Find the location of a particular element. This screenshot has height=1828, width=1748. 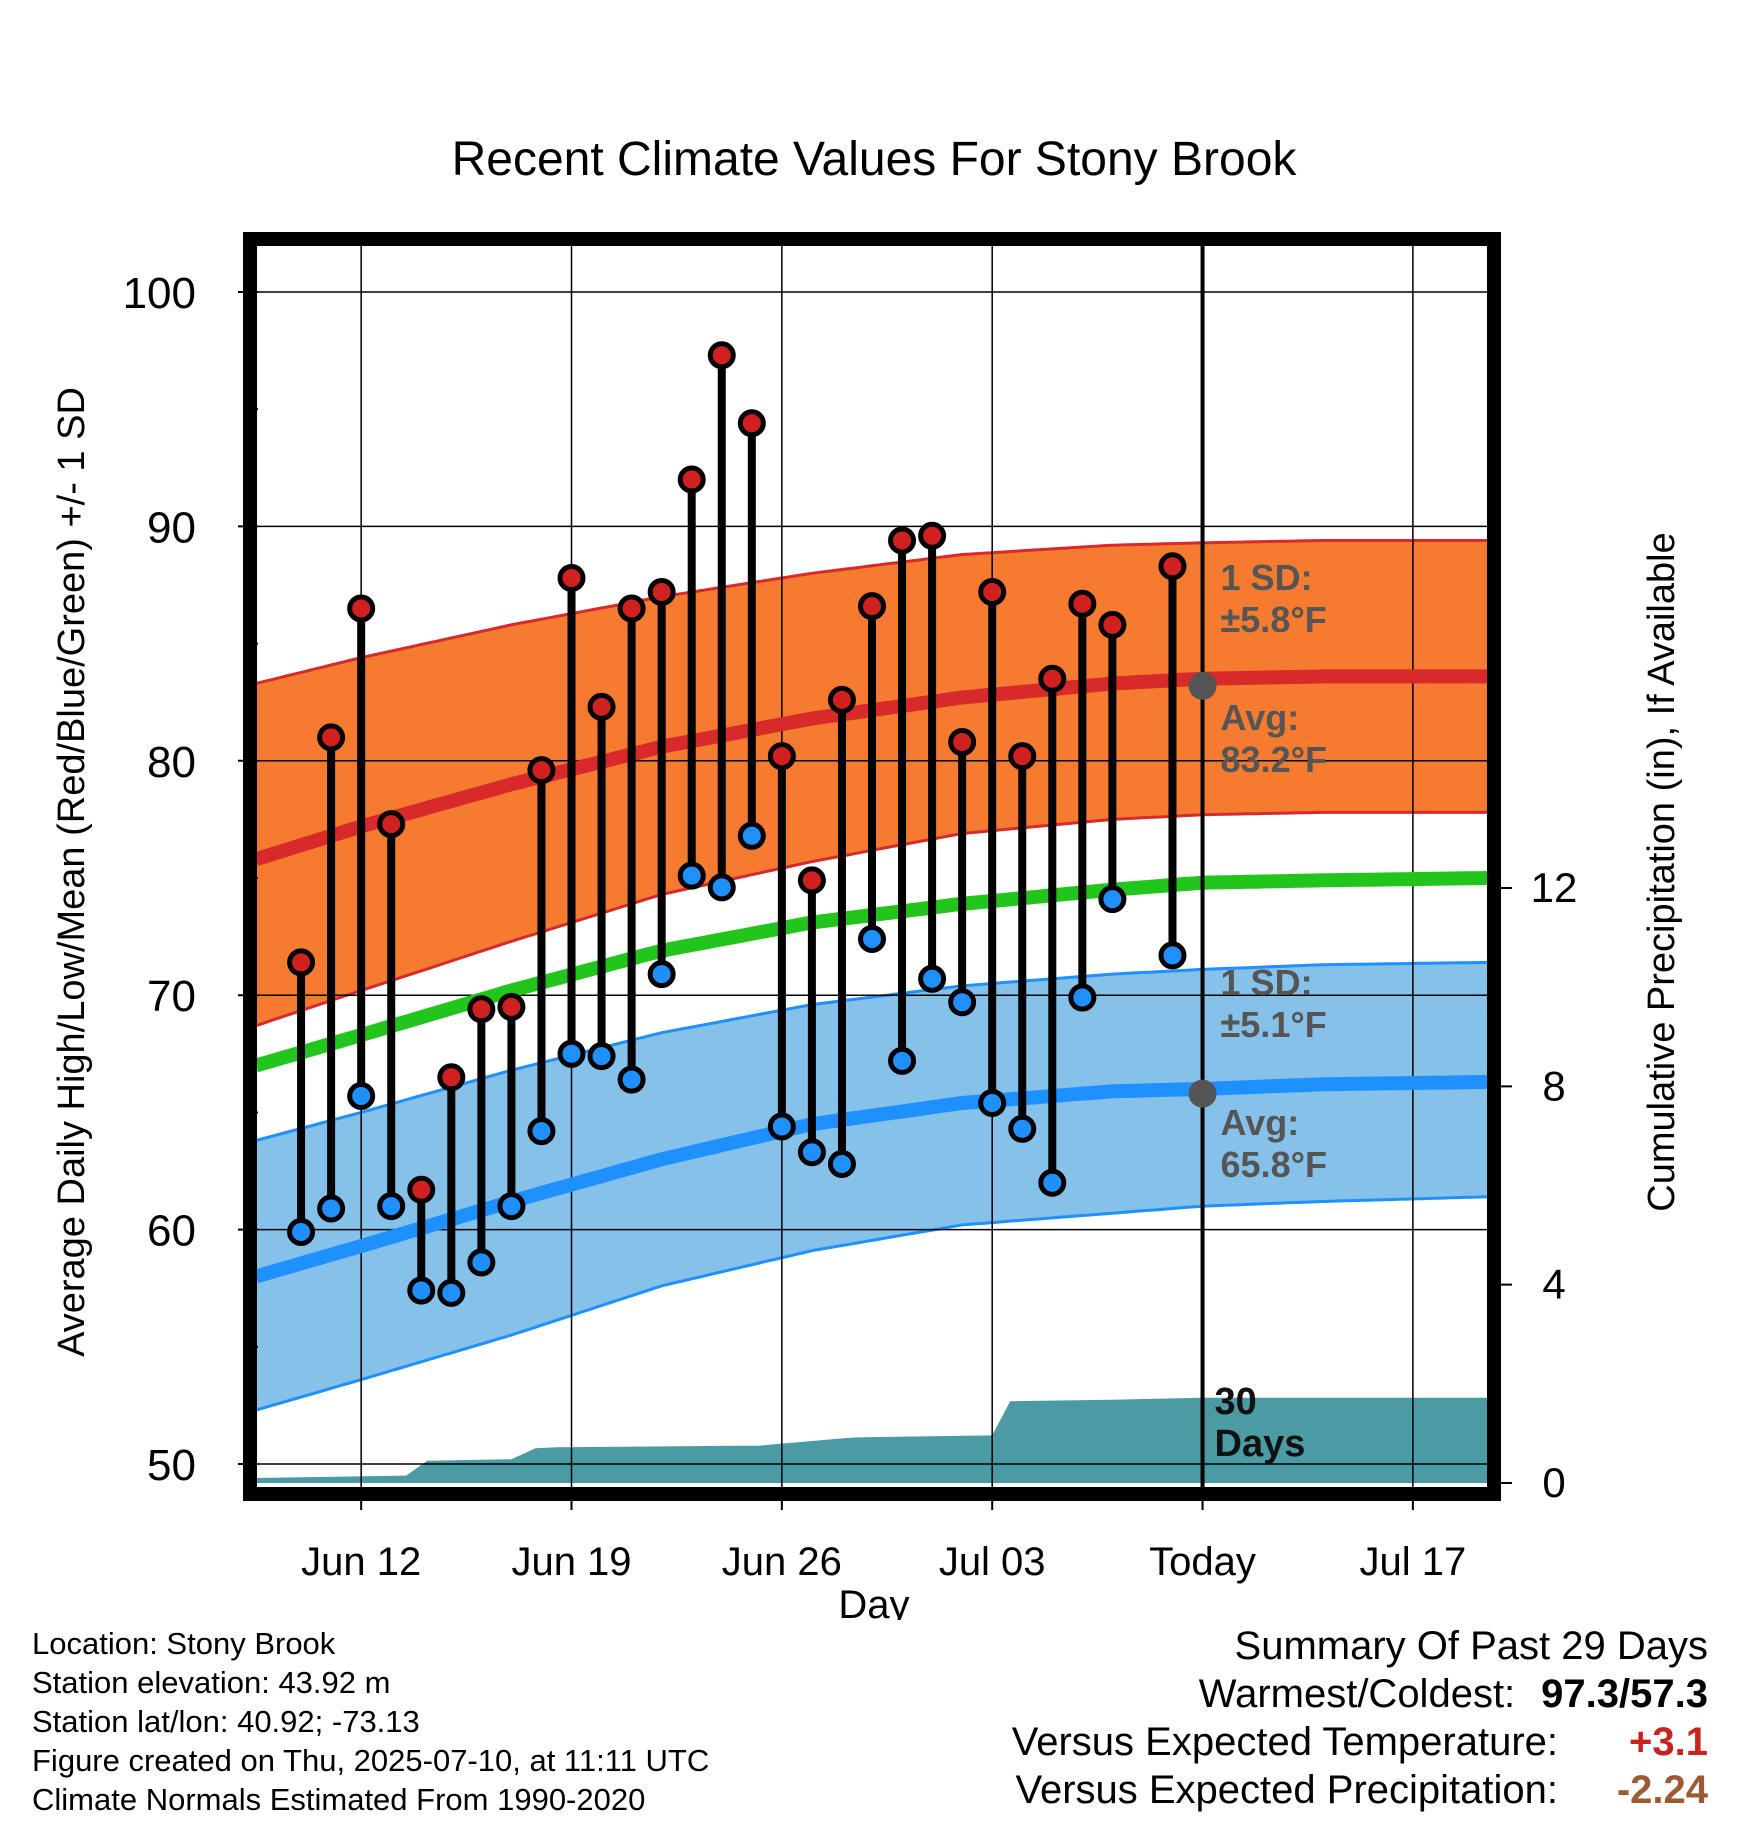

y2-tick-label: 4 is located at coordinates (1553, 1284).